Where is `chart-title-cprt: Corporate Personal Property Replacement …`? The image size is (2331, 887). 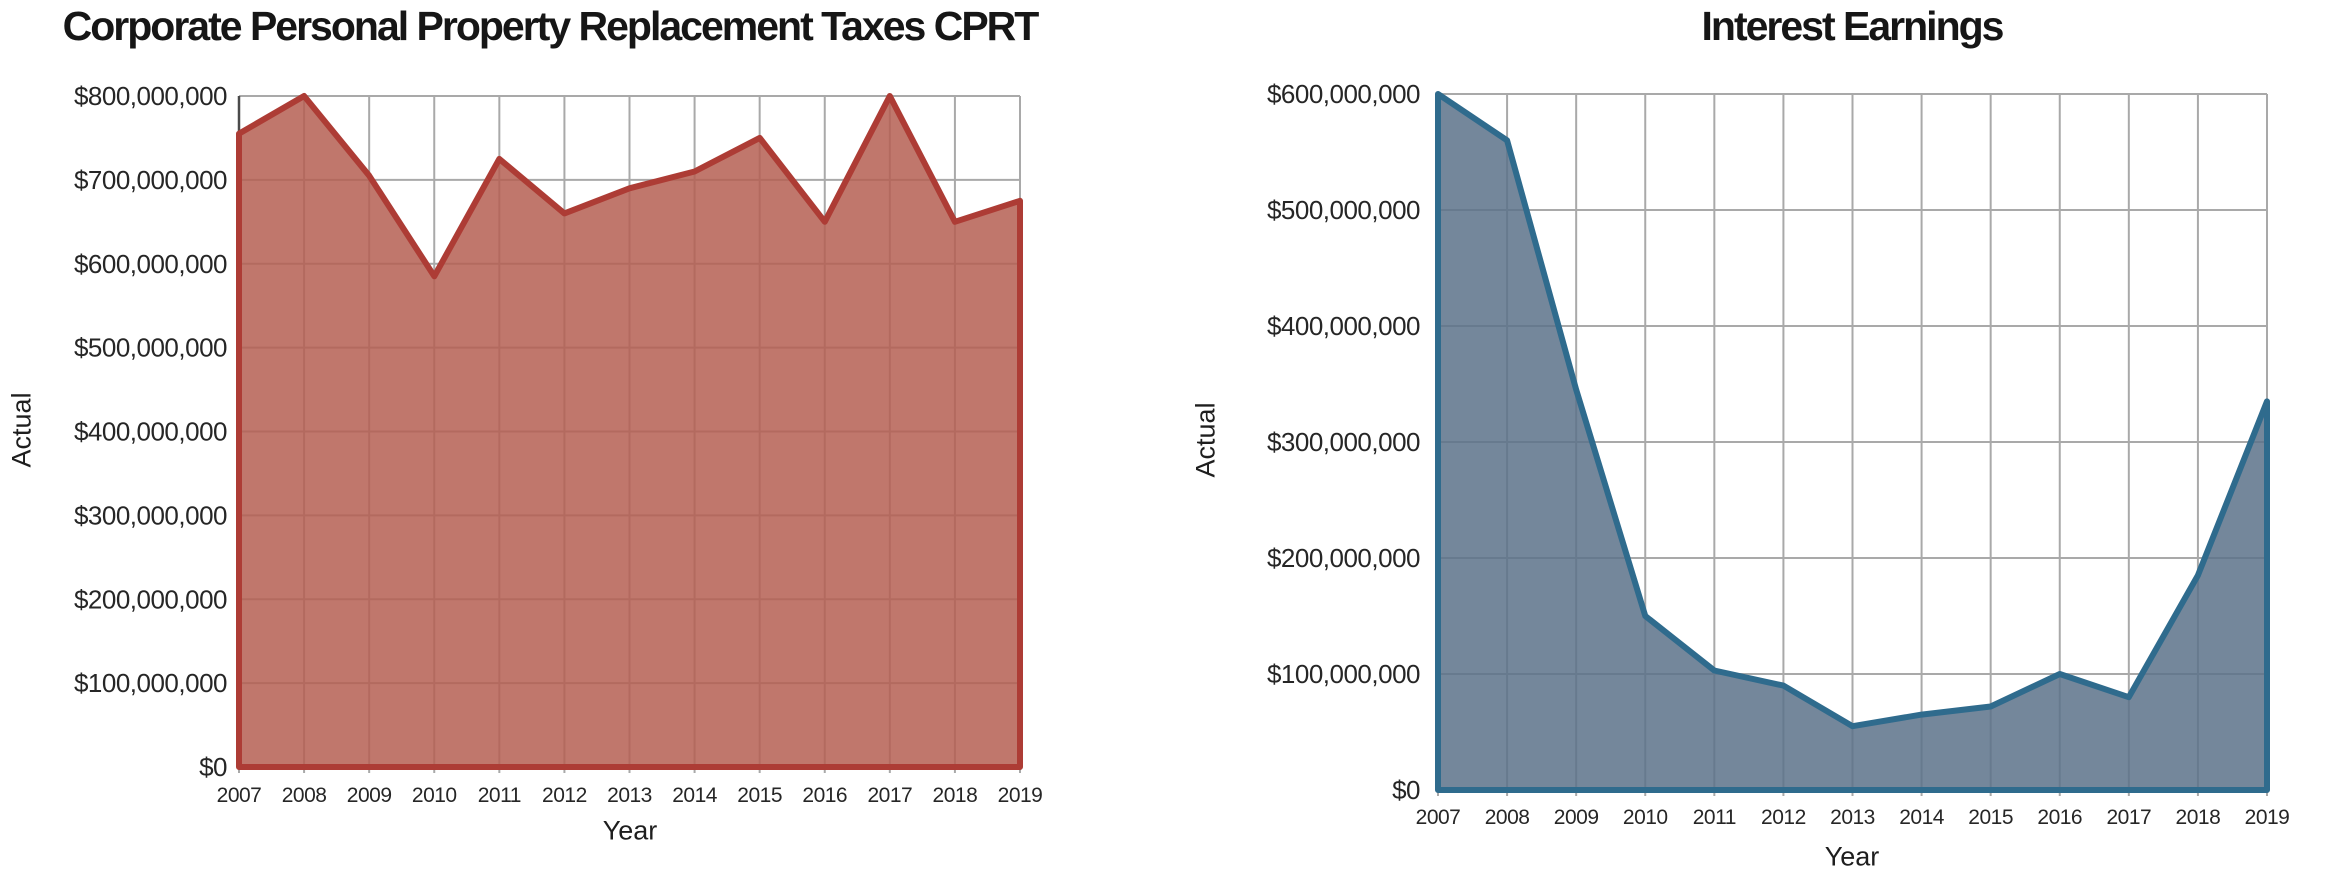 chart-title-cprt: Corporate Personal Property Replacement … is located at coordinates (551, 26).